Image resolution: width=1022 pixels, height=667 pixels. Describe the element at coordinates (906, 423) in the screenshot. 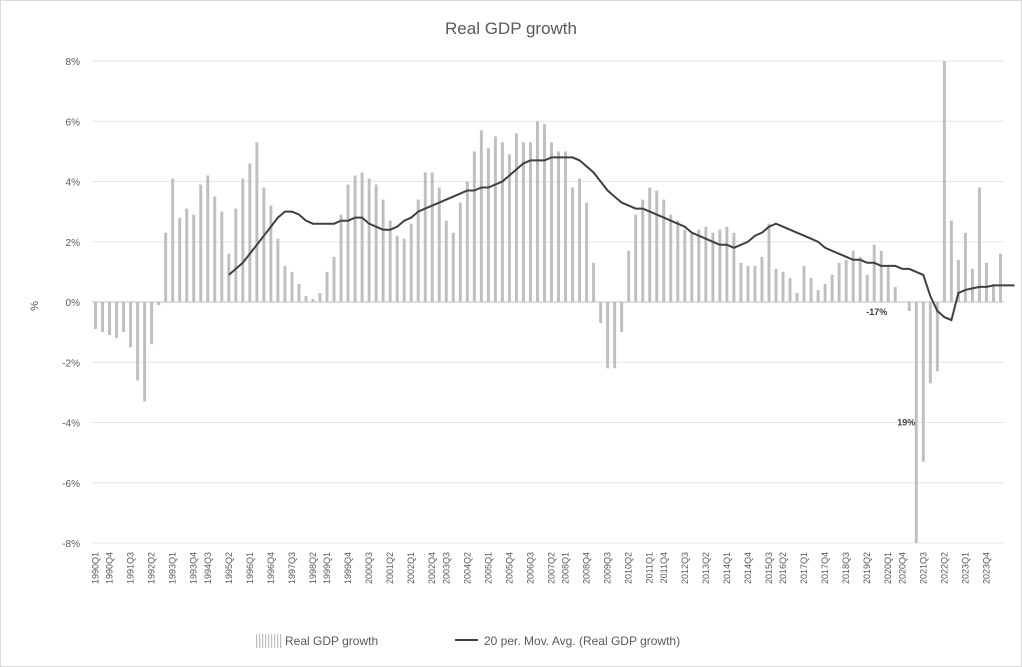

I see `bar-annotation: 19%` at that location.